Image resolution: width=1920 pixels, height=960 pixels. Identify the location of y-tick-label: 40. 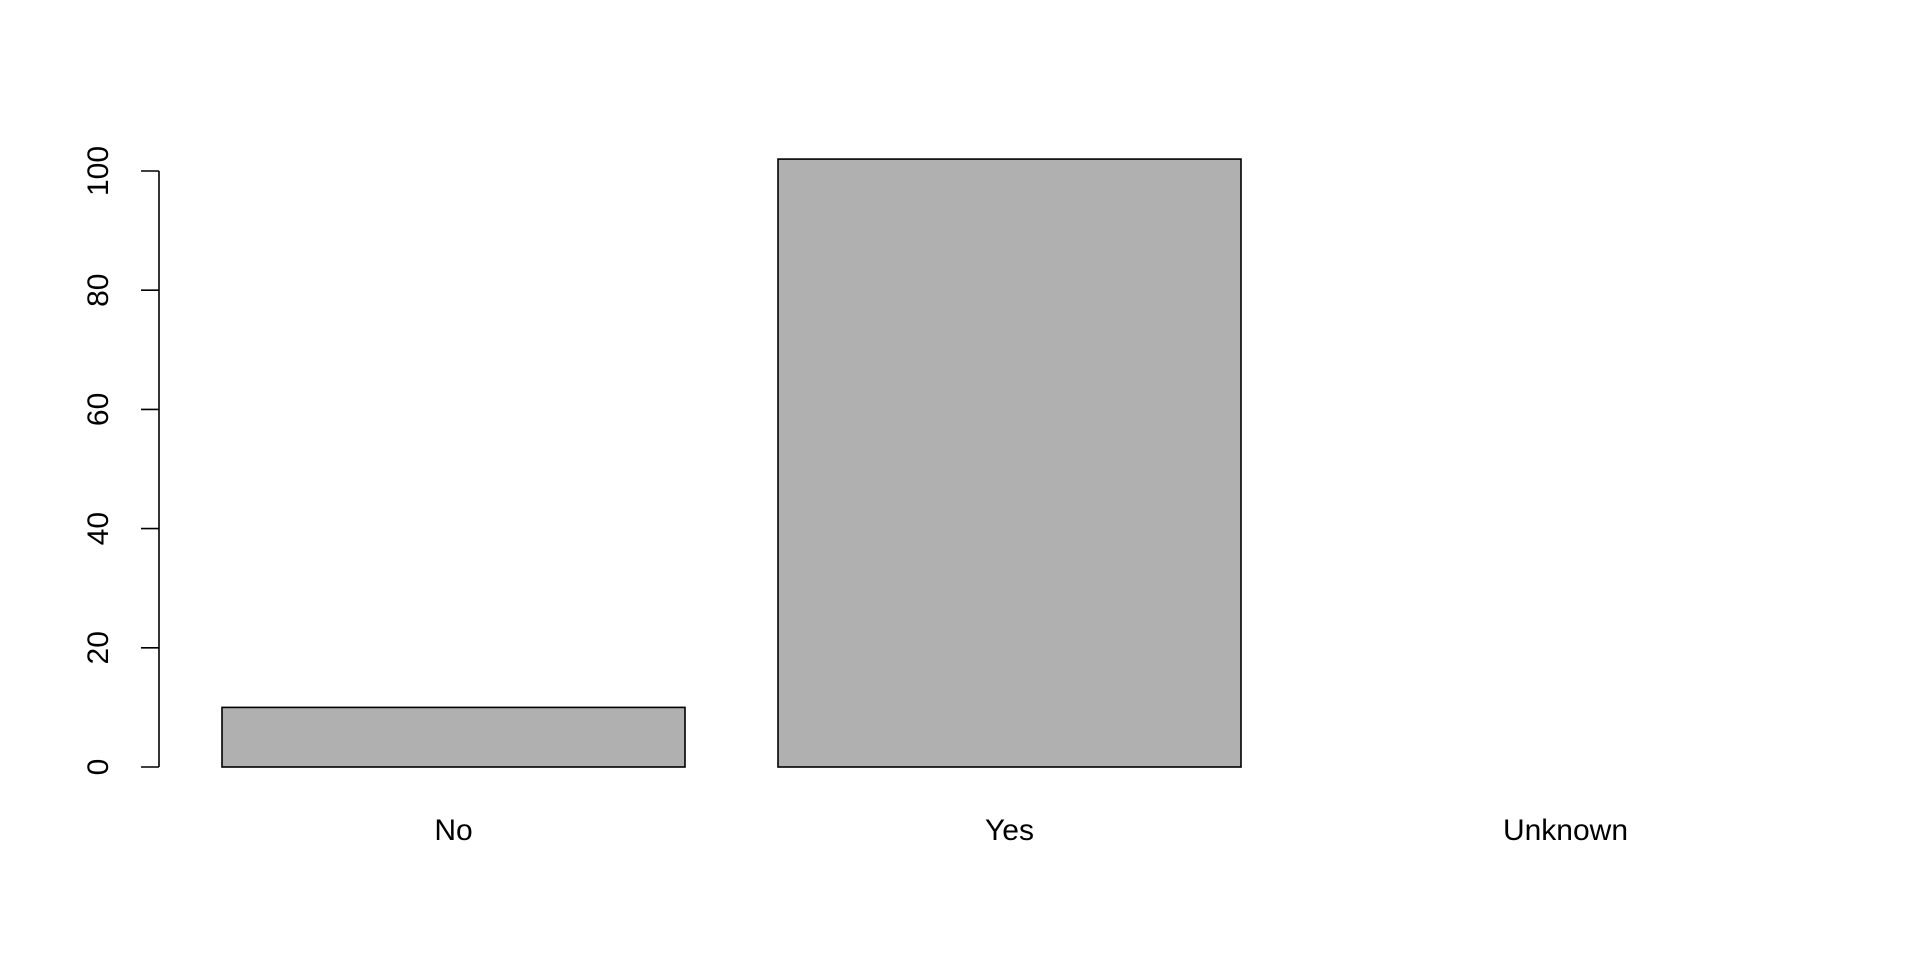
(98, 528).